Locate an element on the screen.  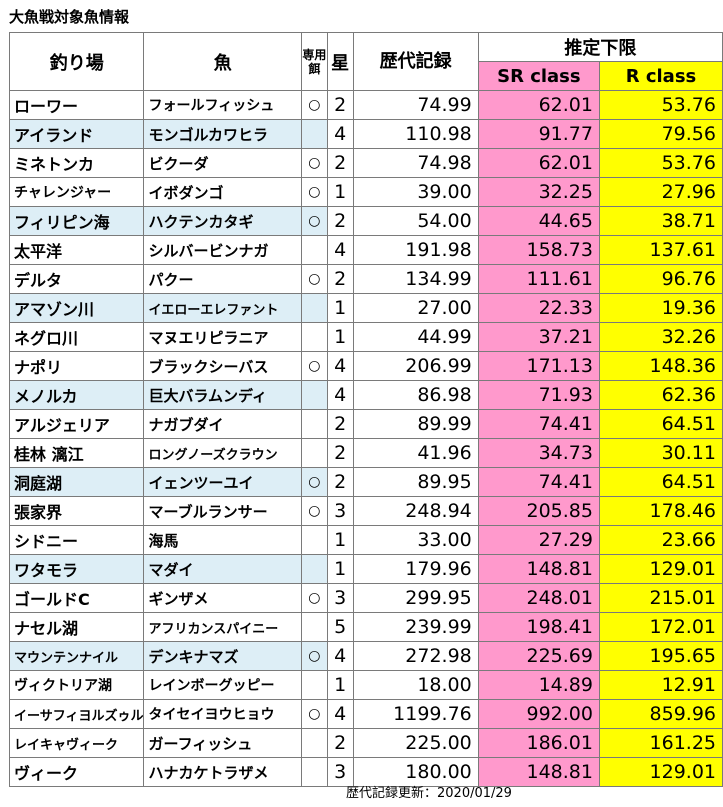
r-class-cell: 161.25 is located at coordinates (660, 743).